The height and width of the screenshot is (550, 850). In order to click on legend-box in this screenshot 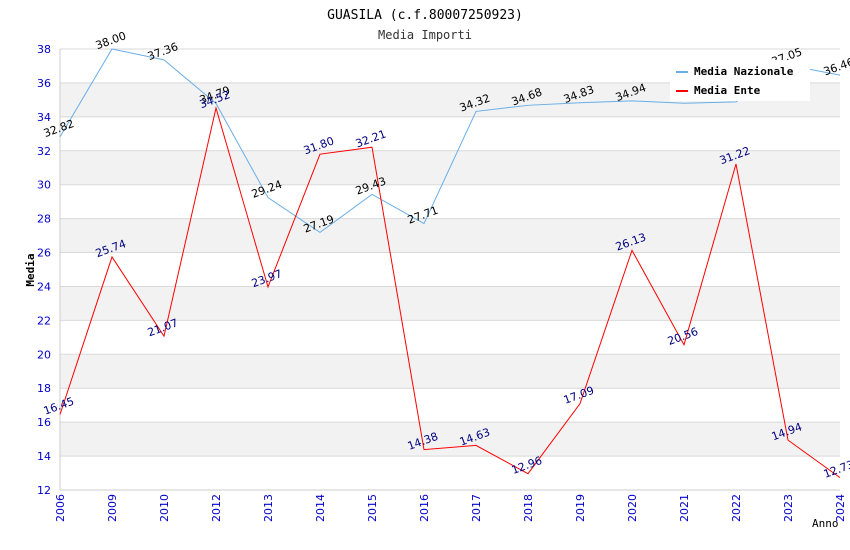, I will do `click(740, 80)`.